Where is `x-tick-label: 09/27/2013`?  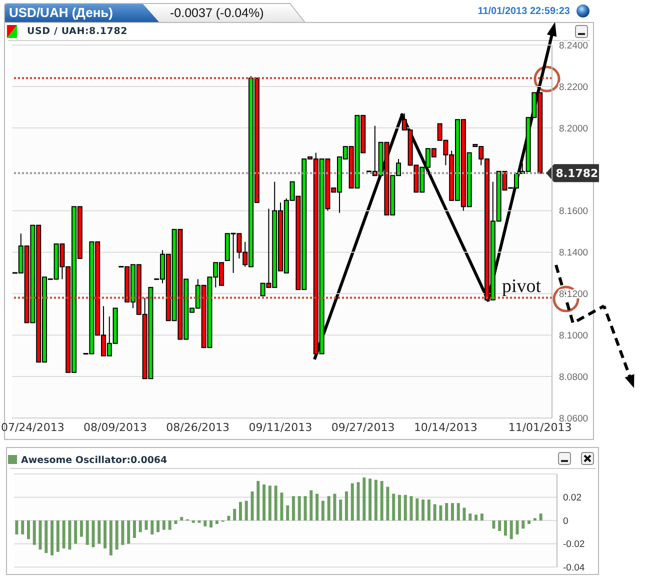 x-tick-label: 09/27/2013 is located at coordinates (363, 427).